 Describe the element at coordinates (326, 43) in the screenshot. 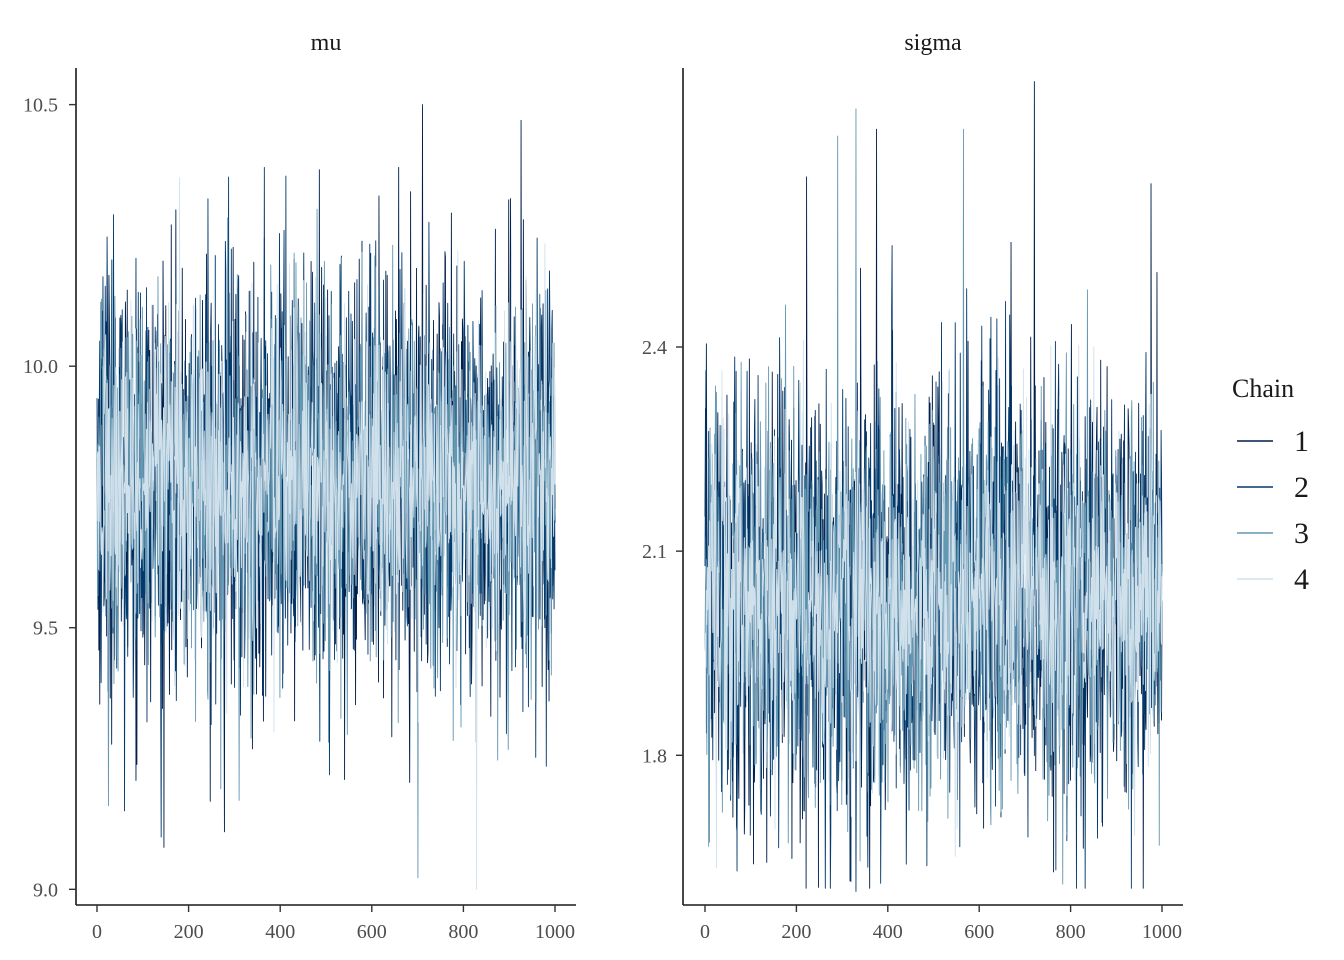

I see `panel-title-mu: mu` at that location.